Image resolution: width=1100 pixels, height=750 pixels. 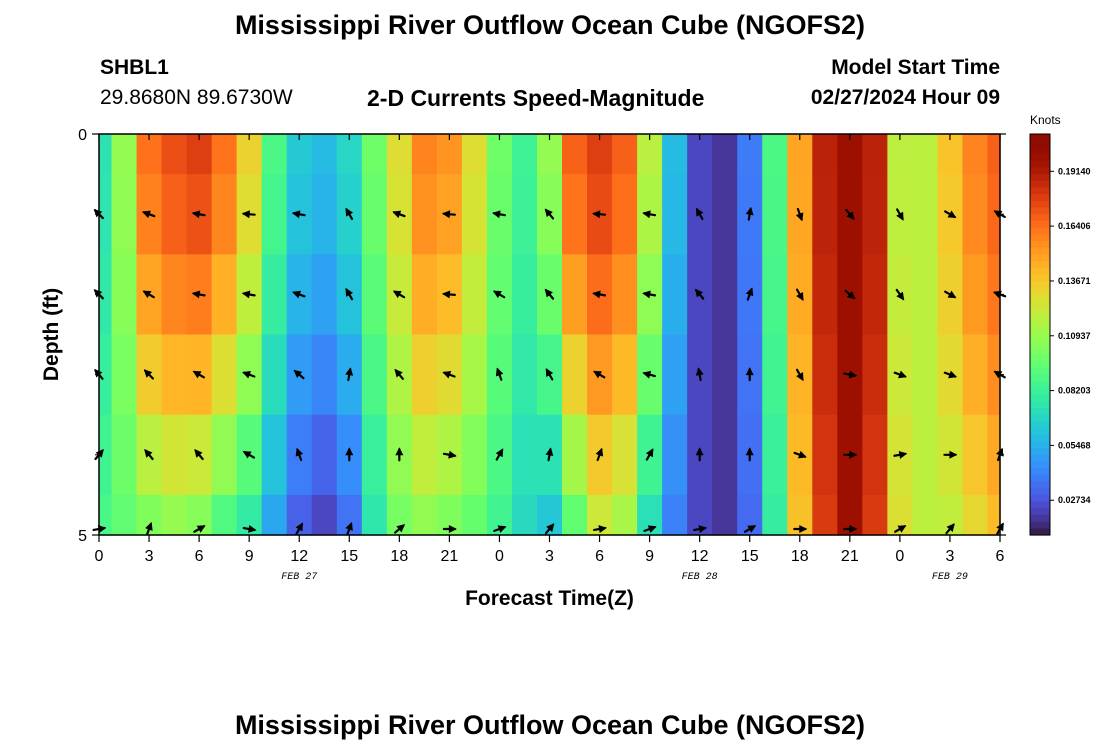 I want to click on colorbar-tick-label: 0.19140, so click(x=1074, y=171).